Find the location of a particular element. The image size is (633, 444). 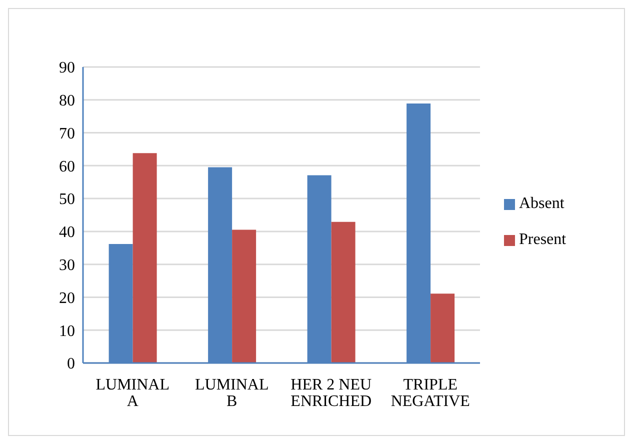

y-tick-label: 40 is located at coordinates (67, 233).